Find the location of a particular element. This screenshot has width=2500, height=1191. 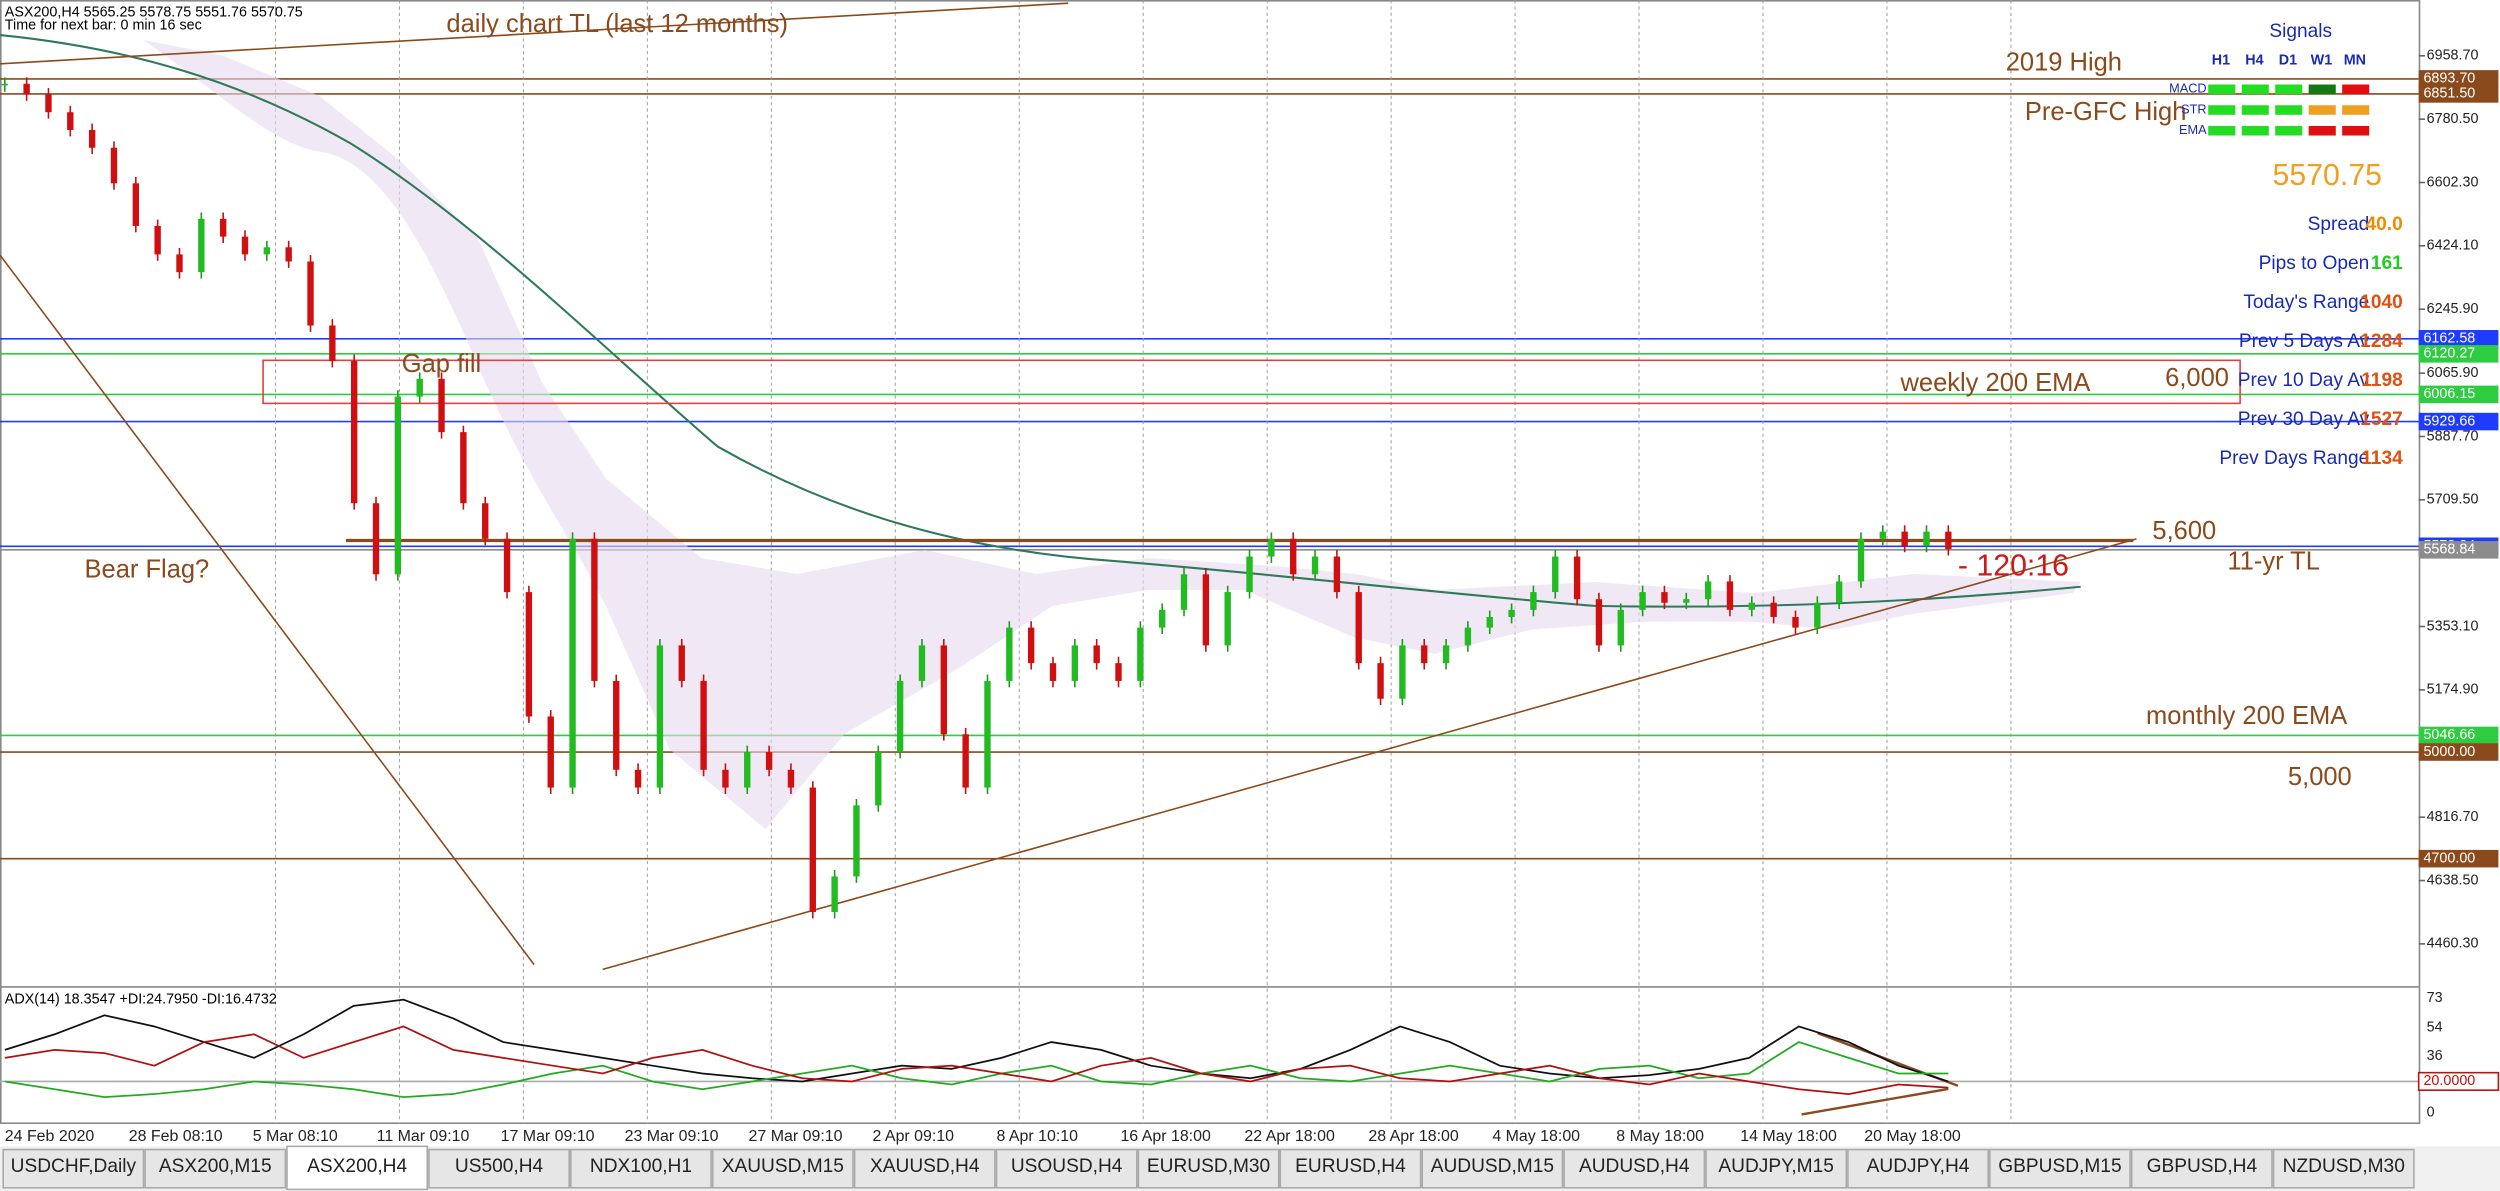

tab-label: USOUSD,H4 is located at coordinates (1067, 1166).